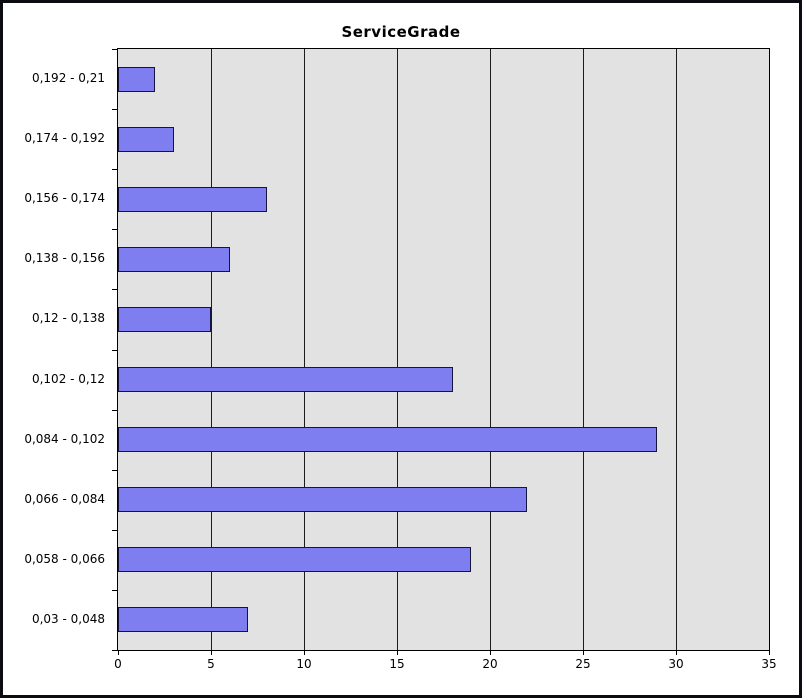 The image size is (802, 698). I want to click on y-axis-label: 0,066 - 0,084, so click(64, 499).